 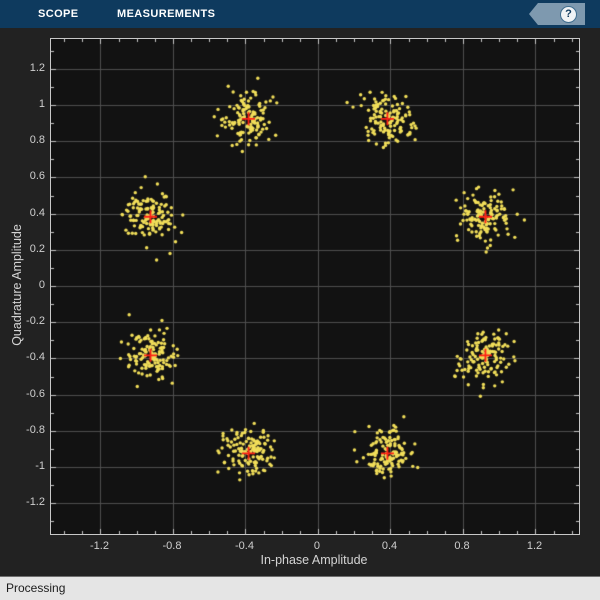 I want to click on y-tick-label: -0.4, so click(x=35, y=357).